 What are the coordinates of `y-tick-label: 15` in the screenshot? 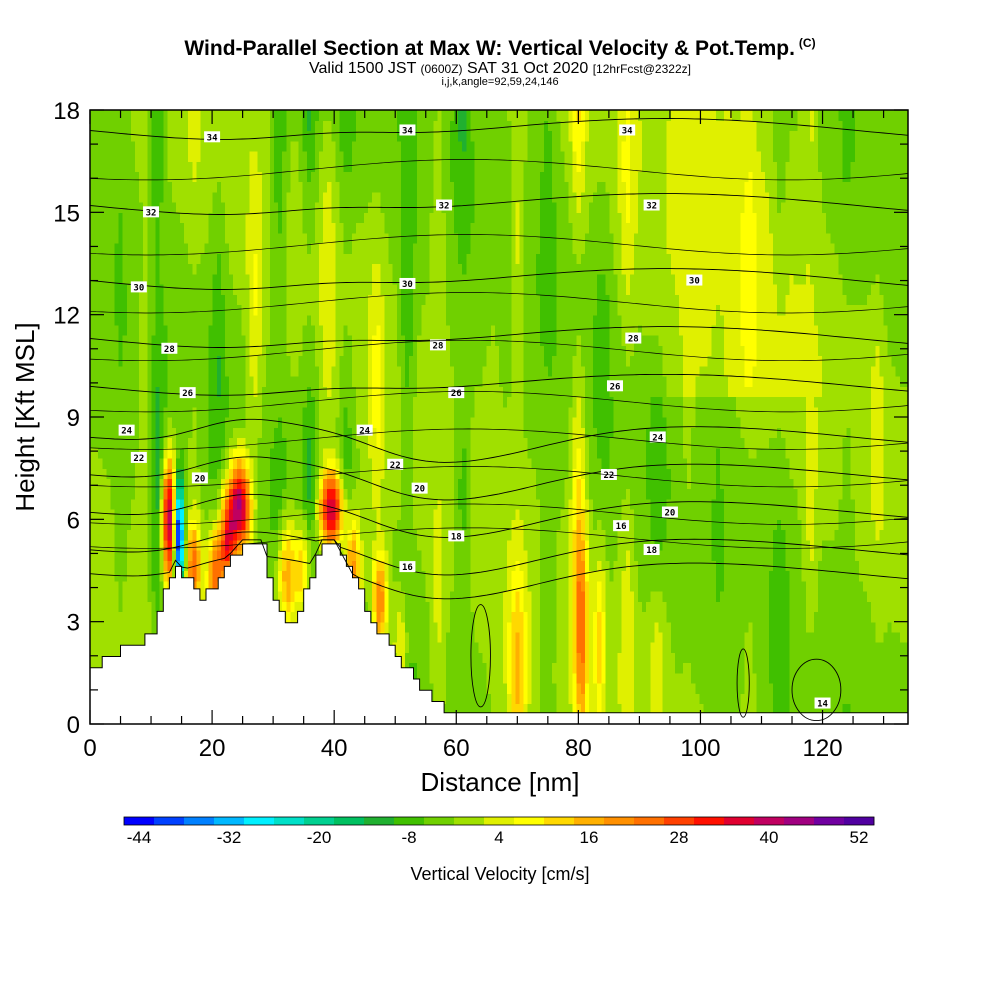 It's located at (66, 213).